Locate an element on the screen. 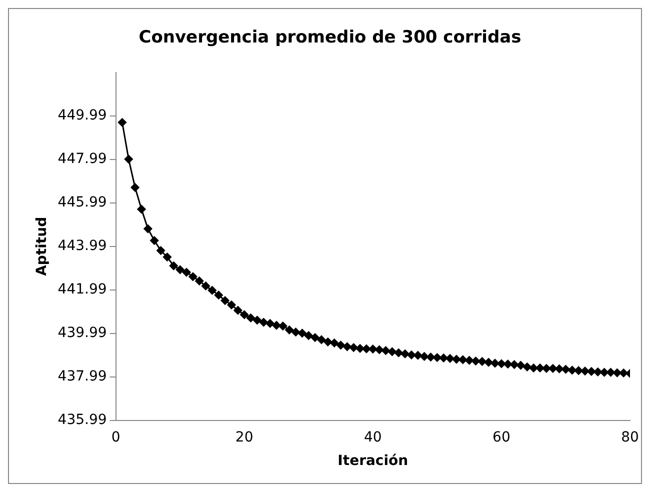 This screenshot has height=494, width=652. x-tick-label: 40 is located at coordinates (373, 437).